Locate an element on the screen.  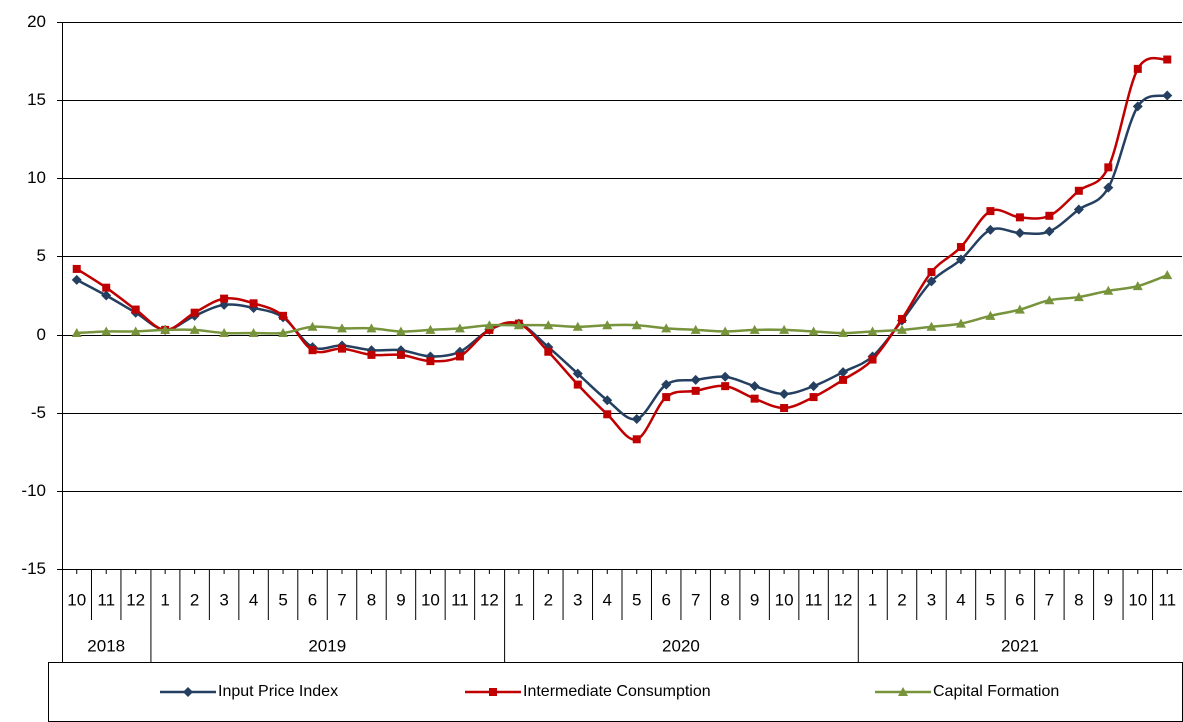
x-tick-label: 5 is located at coordinates (636, 599).